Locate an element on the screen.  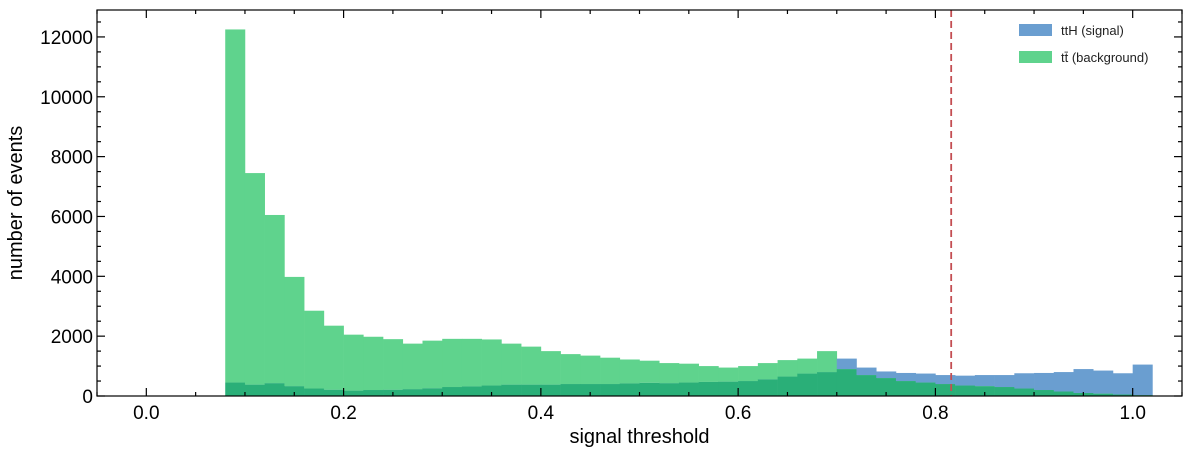
legend-label-signal: ttH (signal) is located at coordinates (1092, 30).